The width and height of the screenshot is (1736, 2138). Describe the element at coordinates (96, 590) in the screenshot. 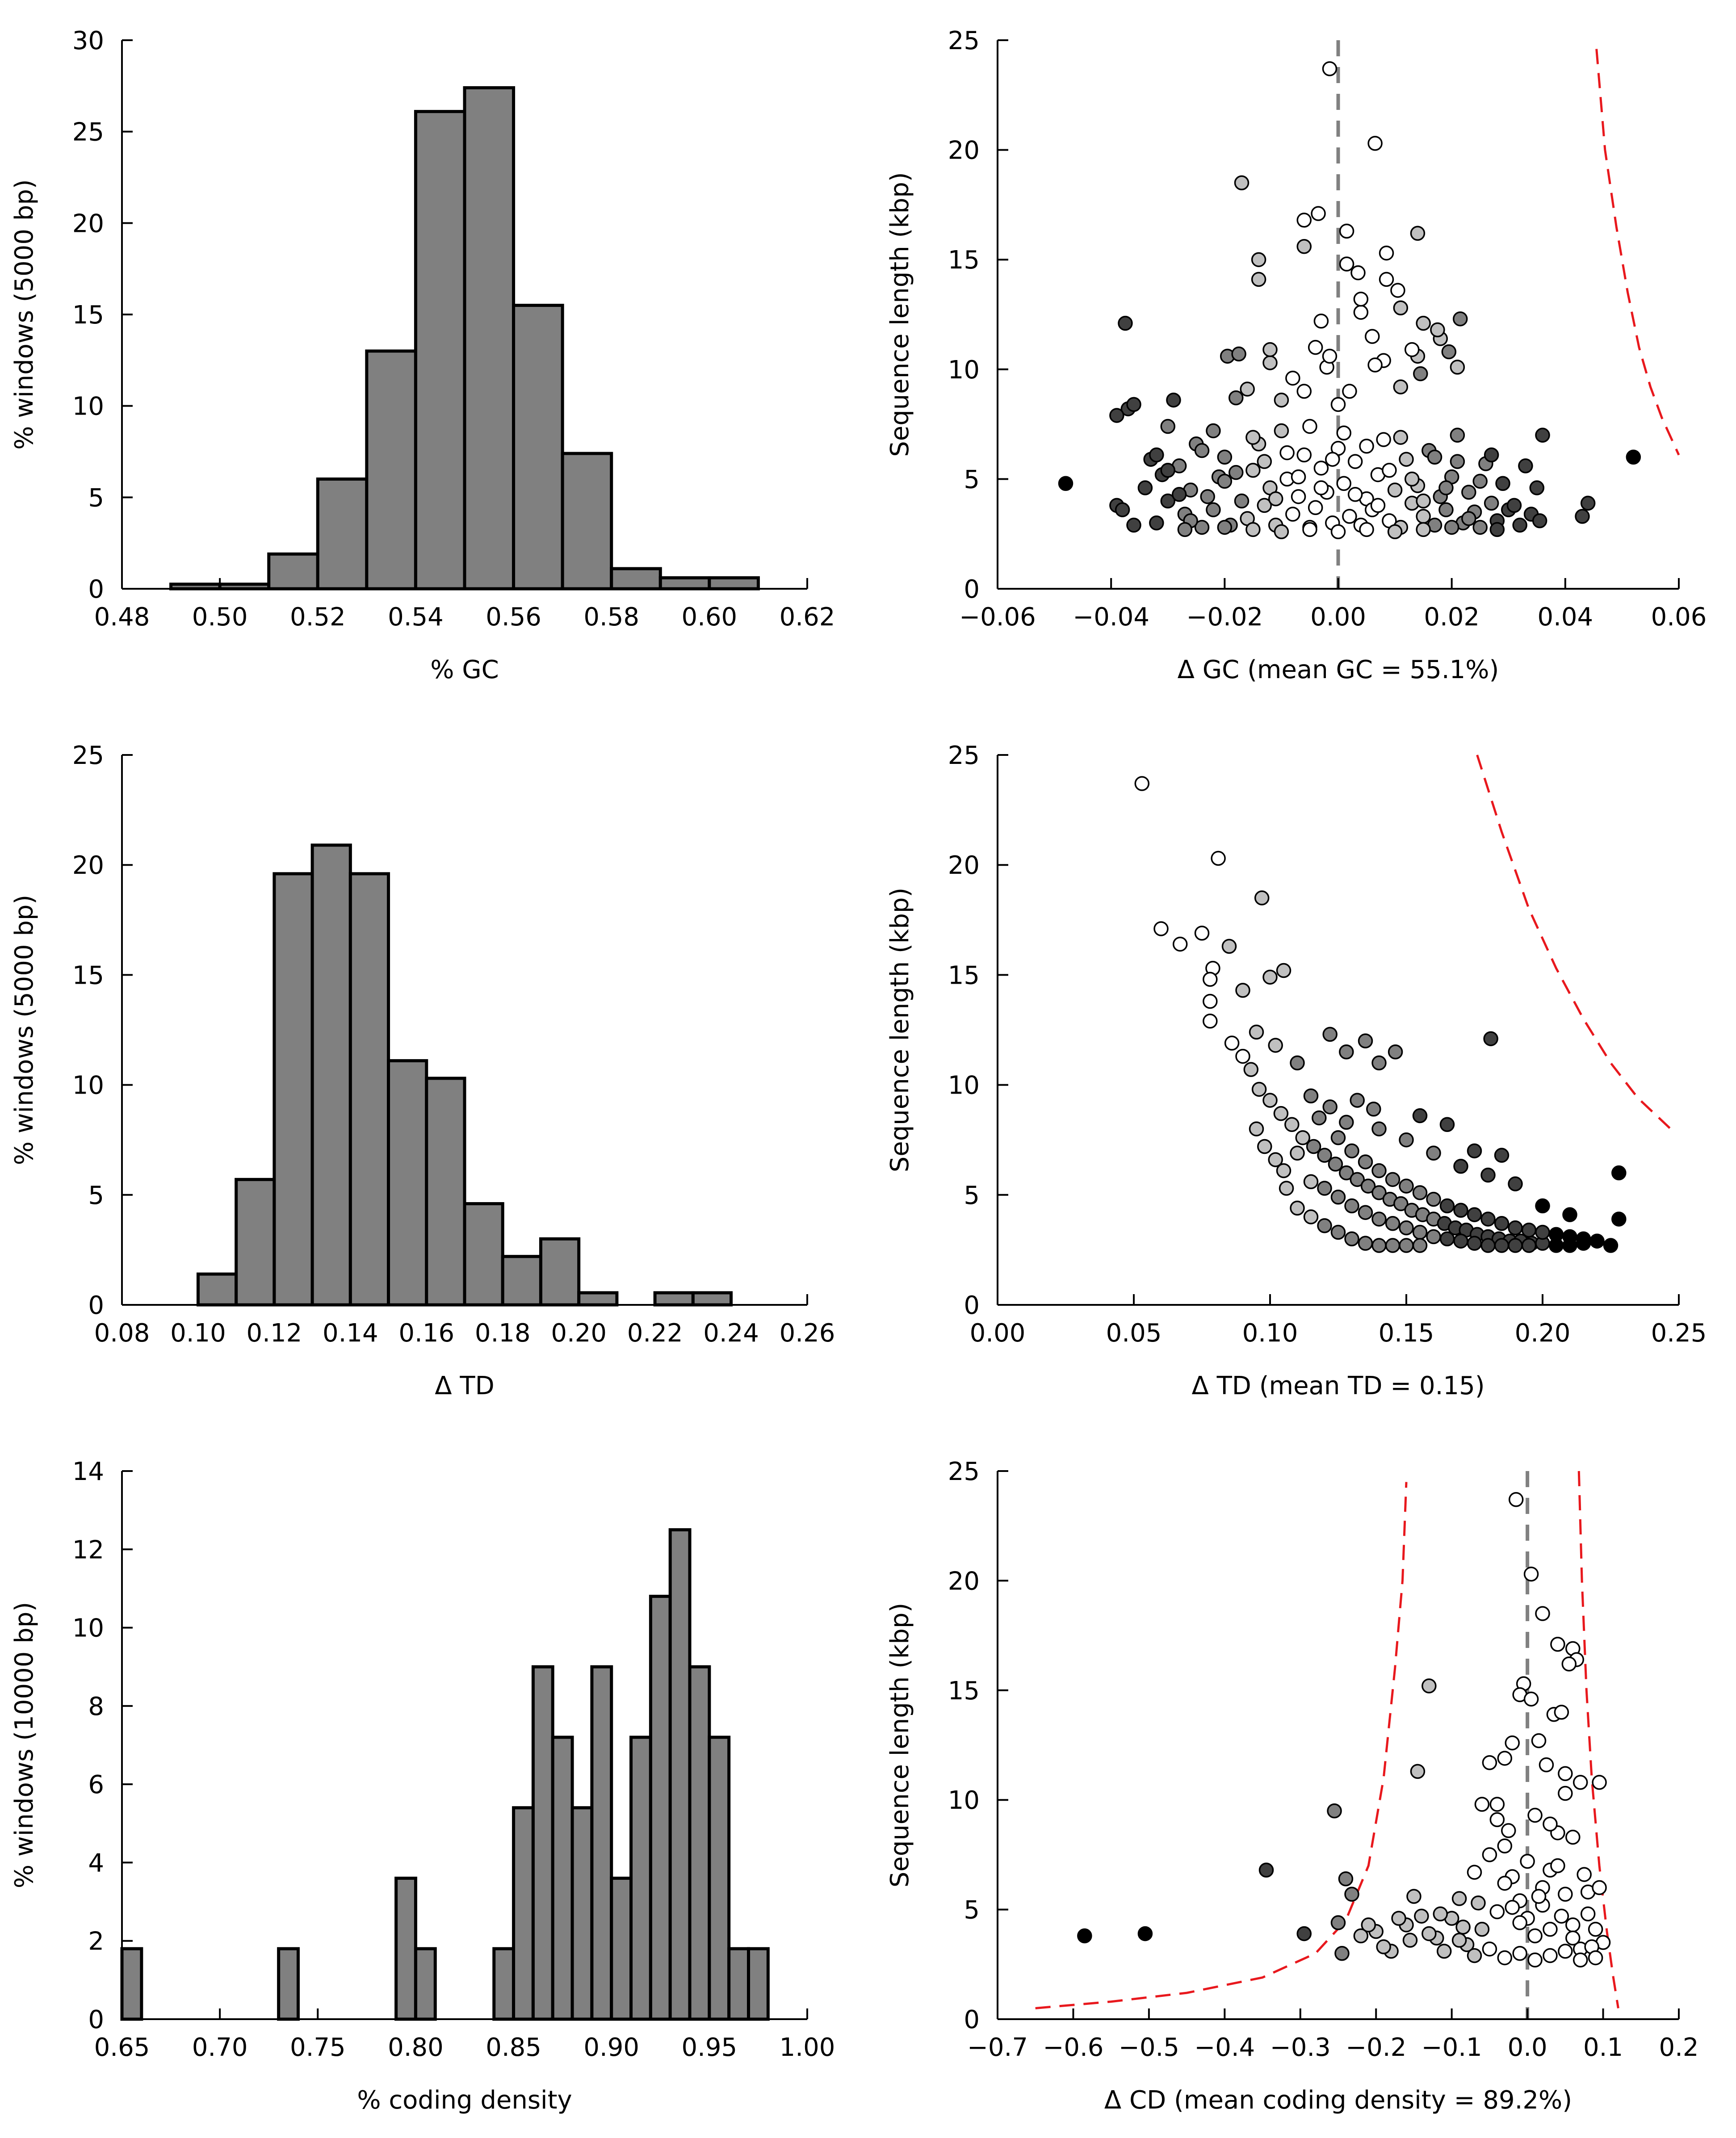

I see `gc-hist-y-tick-label: 0` at that location.